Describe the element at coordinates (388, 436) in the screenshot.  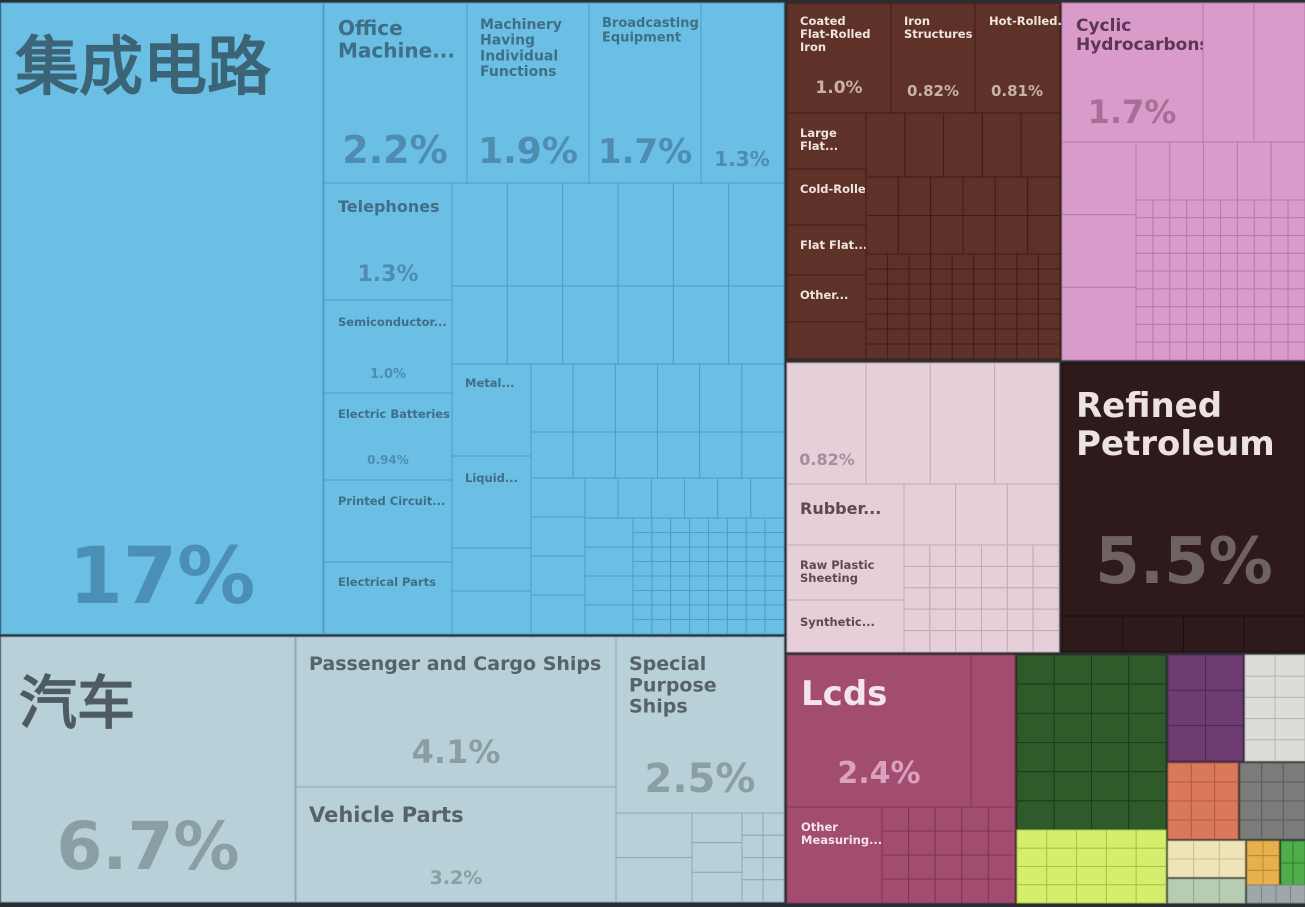
I see `treemap-tile-batteries` at that location.